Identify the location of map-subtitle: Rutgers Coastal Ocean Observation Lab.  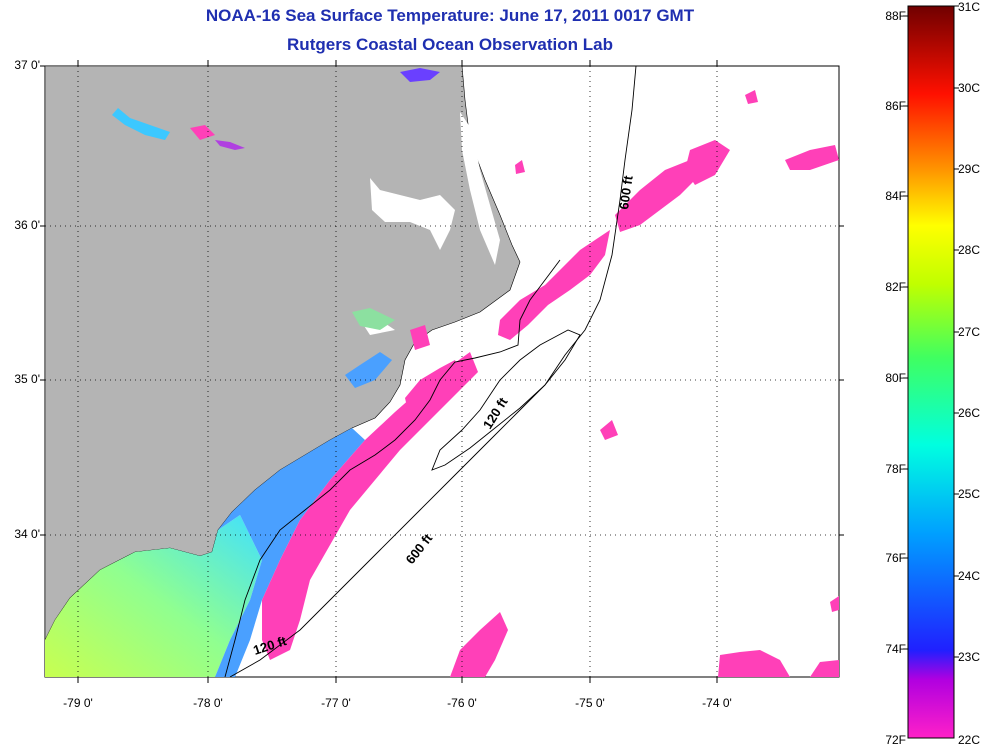
(450, 44).